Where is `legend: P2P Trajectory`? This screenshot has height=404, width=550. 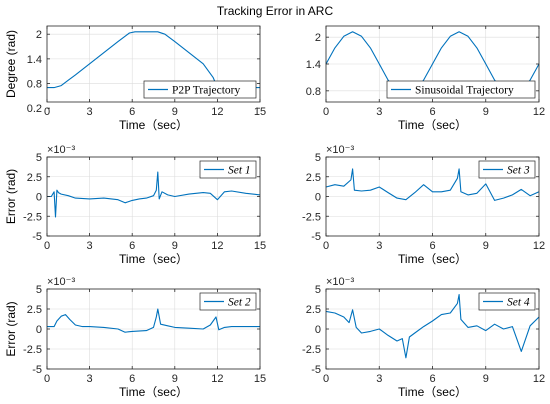
legend: P2P Trajectory is located at coordinates (200, 89).